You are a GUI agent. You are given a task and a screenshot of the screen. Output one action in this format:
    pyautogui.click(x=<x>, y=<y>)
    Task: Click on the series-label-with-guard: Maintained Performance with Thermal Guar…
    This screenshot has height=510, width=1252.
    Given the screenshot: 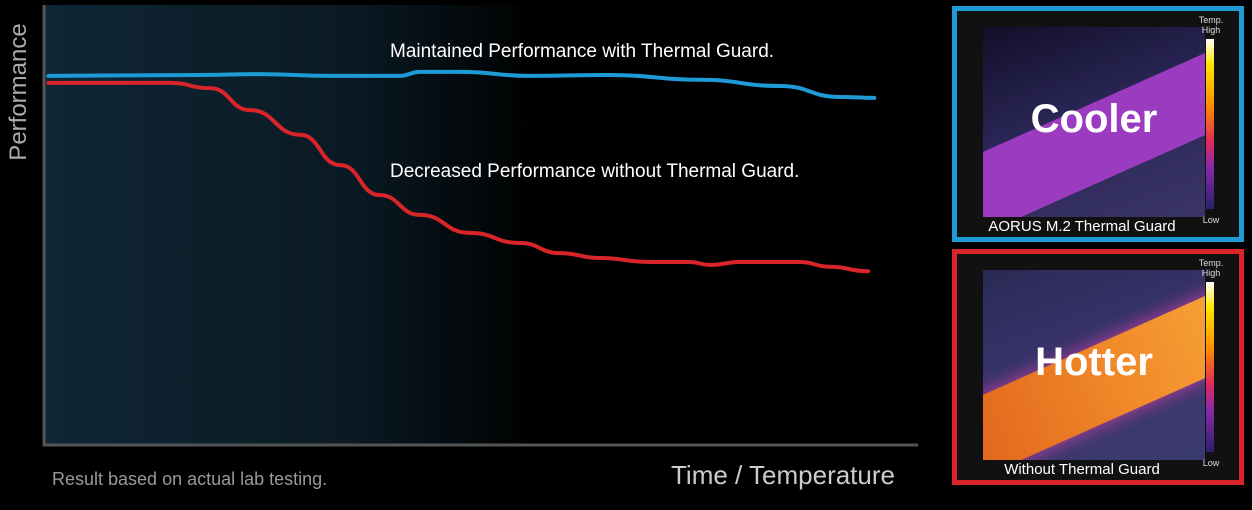 What is the action you would take?
    pyautogui.click(x=582, y=51)
    